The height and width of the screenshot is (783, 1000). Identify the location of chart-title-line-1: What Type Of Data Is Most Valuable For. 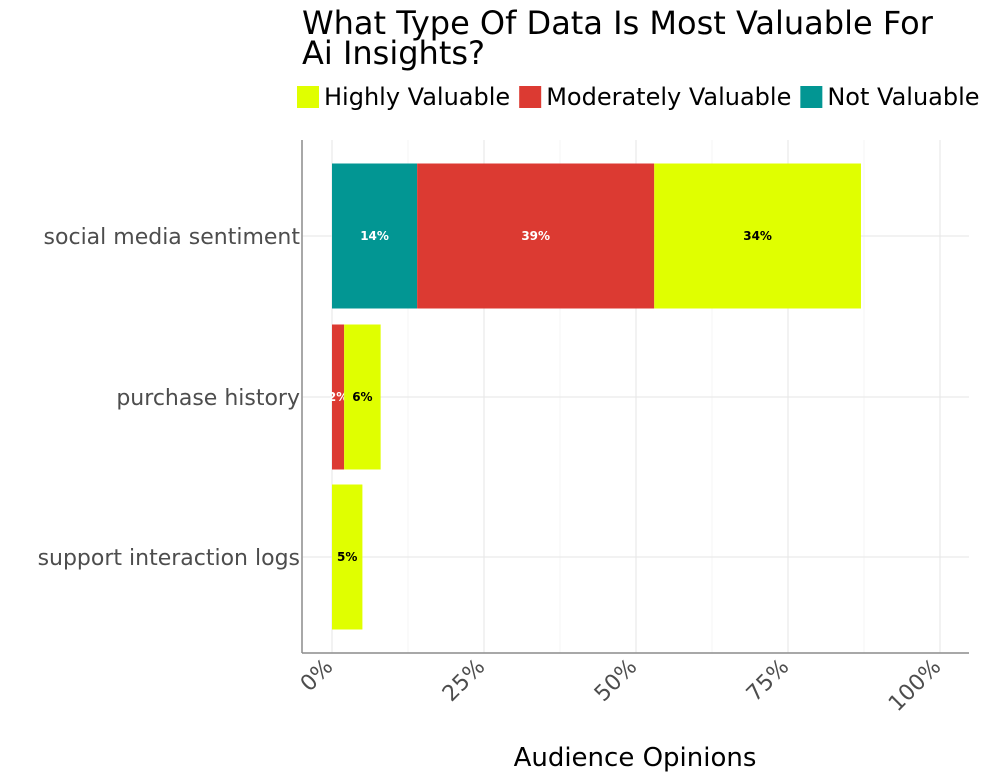
(618, 23).